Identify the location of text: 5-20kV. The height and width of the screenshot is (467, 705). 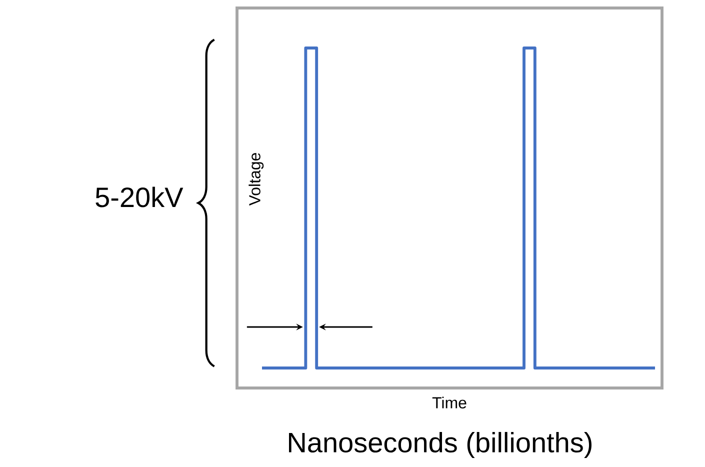
(140, 197).